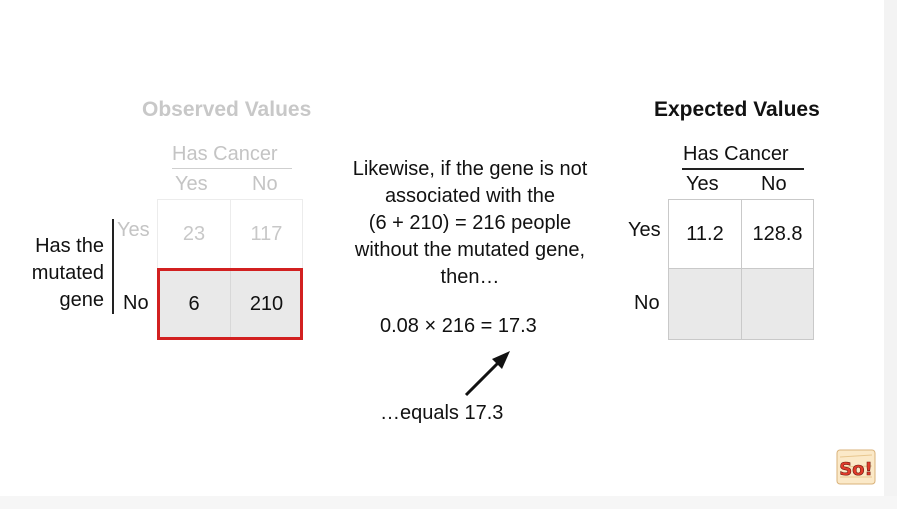 The height and width of the screenshot is (509, 897). I want to click on observed-row-bracket, so click(113, 266).